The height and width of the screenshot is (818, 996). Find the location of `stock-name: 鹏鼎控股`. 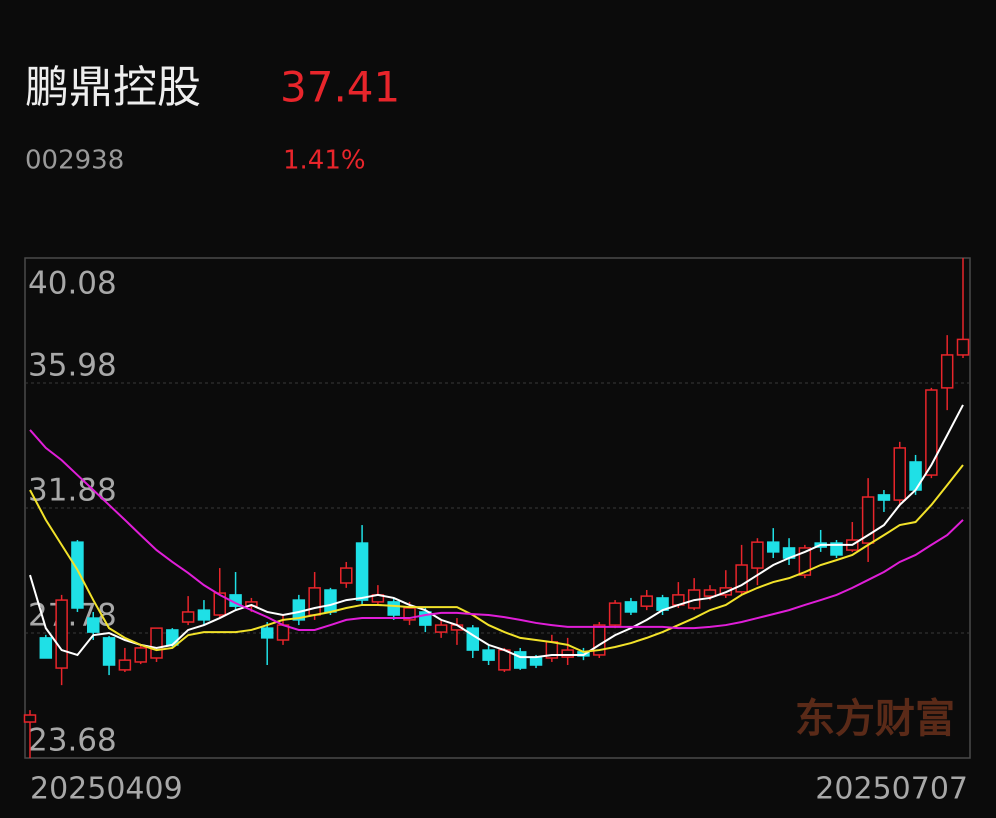

stock-name: 鹏鼎控股 is located at coordinates (113, 87).